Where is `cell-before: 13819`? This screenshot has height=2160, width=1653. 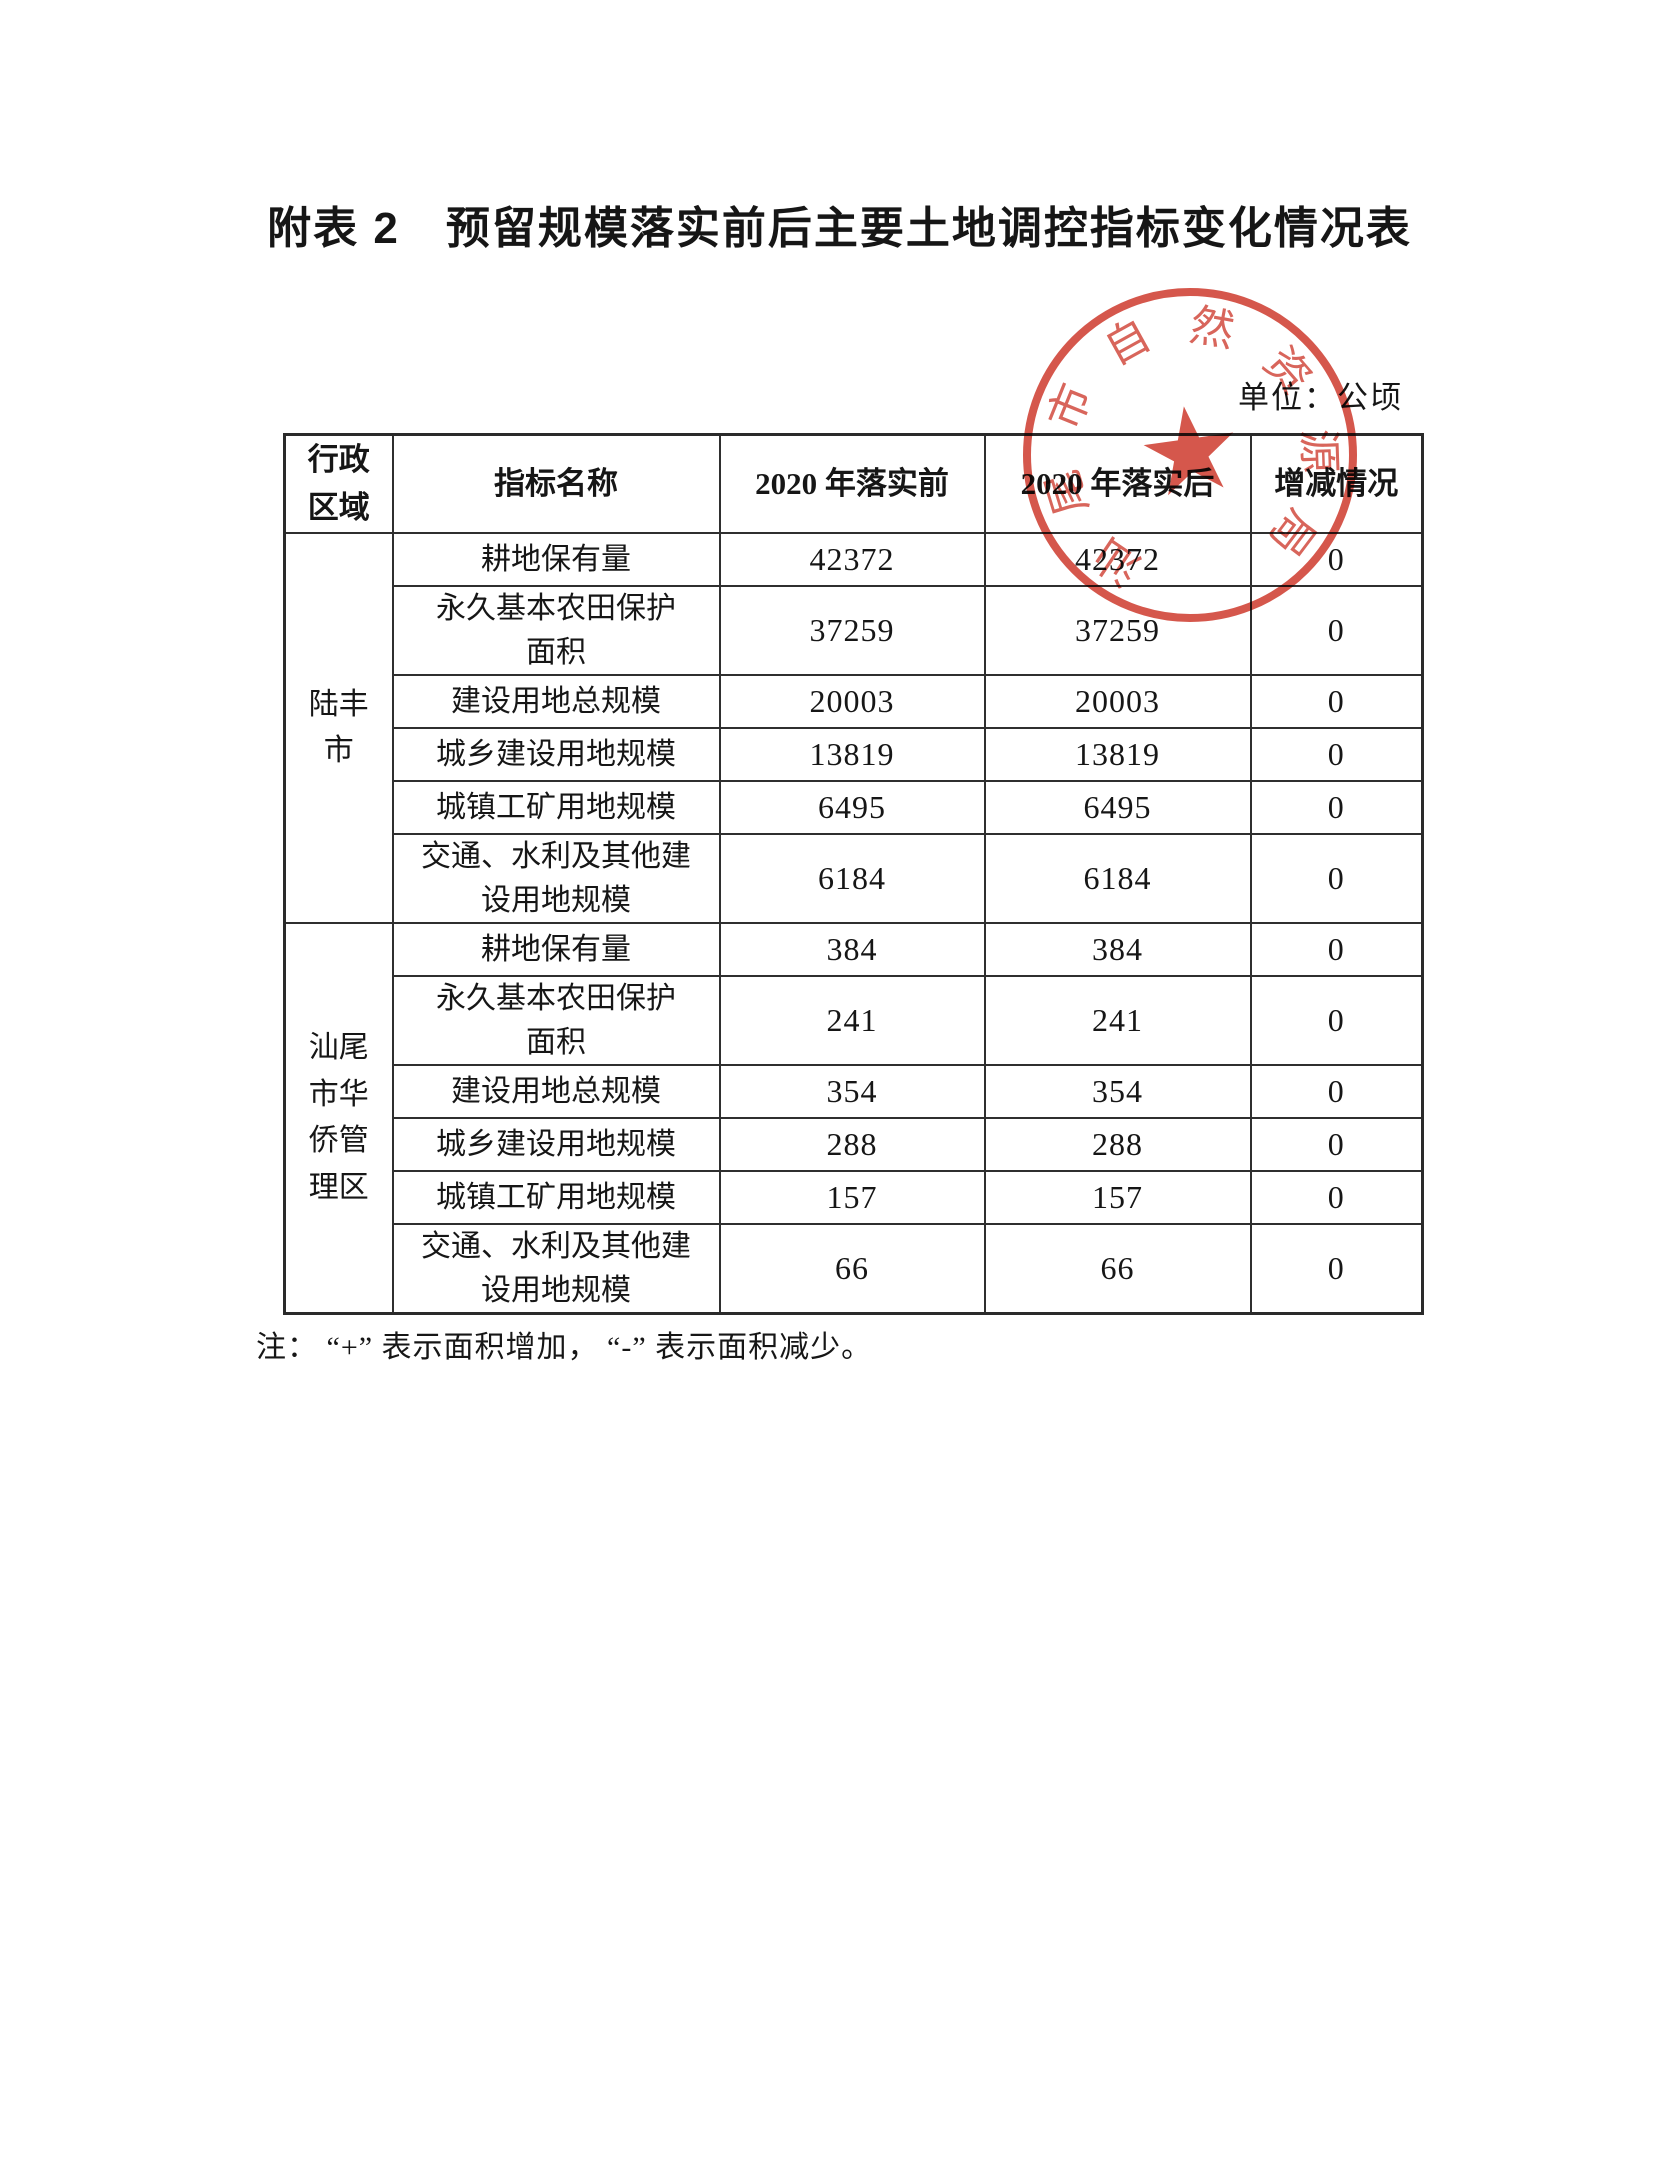
cell-before: 13819 is located at coordinates (852, 755).